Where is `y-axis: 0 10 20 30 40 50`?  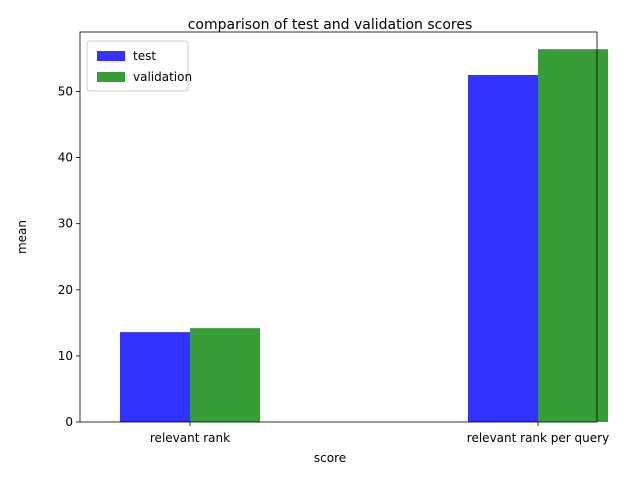 y-axis: 0 10 20 30 40 50 is located at coordinates (69, 256).